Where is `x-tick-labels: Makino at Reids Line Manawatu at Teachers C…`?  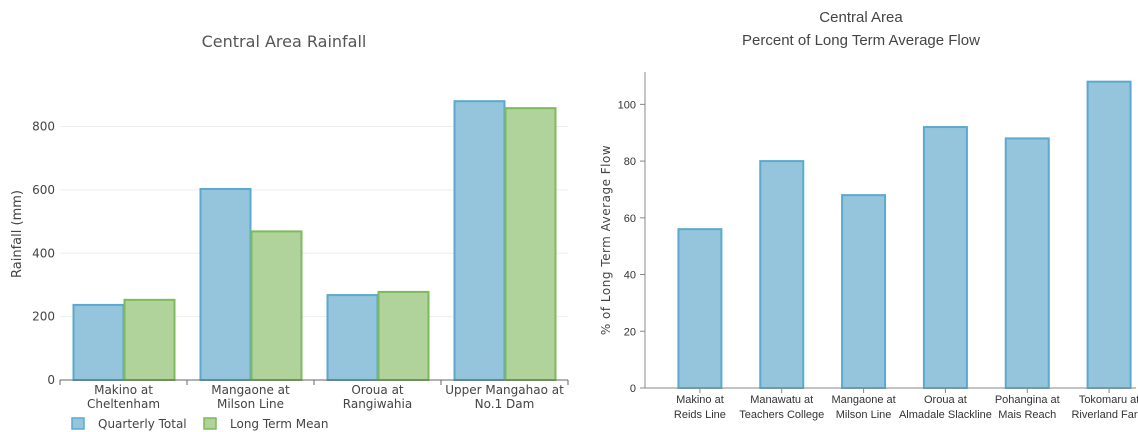 x-tick-labels: Makino at Reids Line Manawatu at Teachers C… is located at coordinates (906, 407).